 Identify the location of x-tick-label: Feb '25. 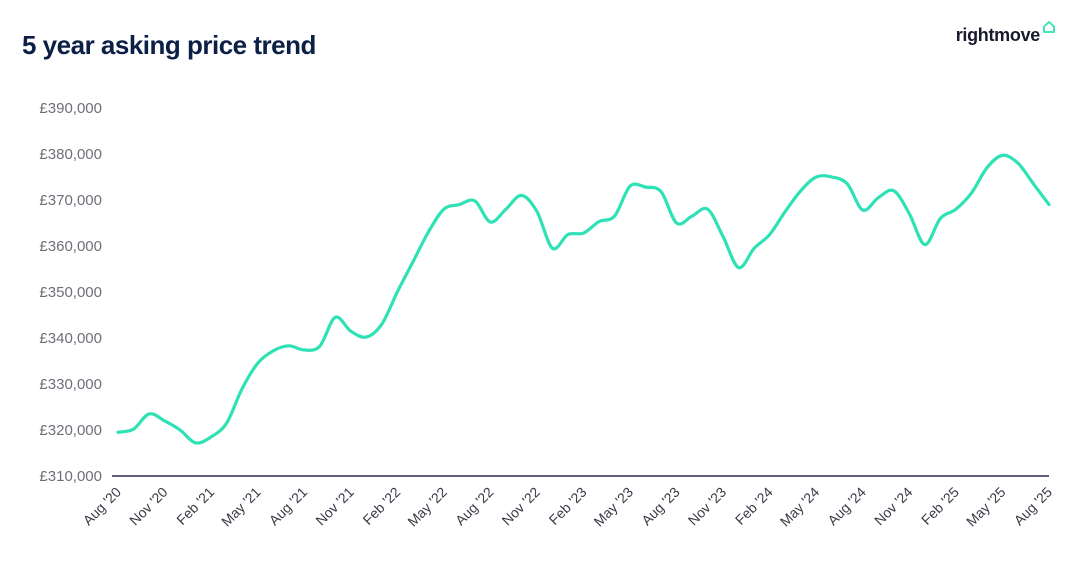
(940, 506).